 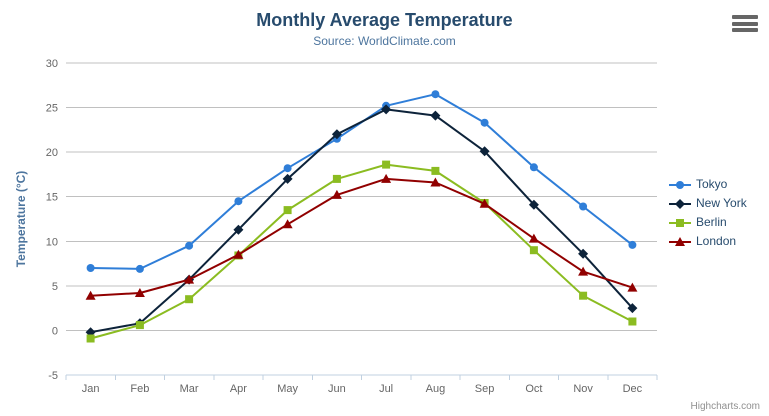 What do you see at coordinates (533, 167) in the screenshot?
I see `point-tokyo-oct` at bounding box center [533, 167].